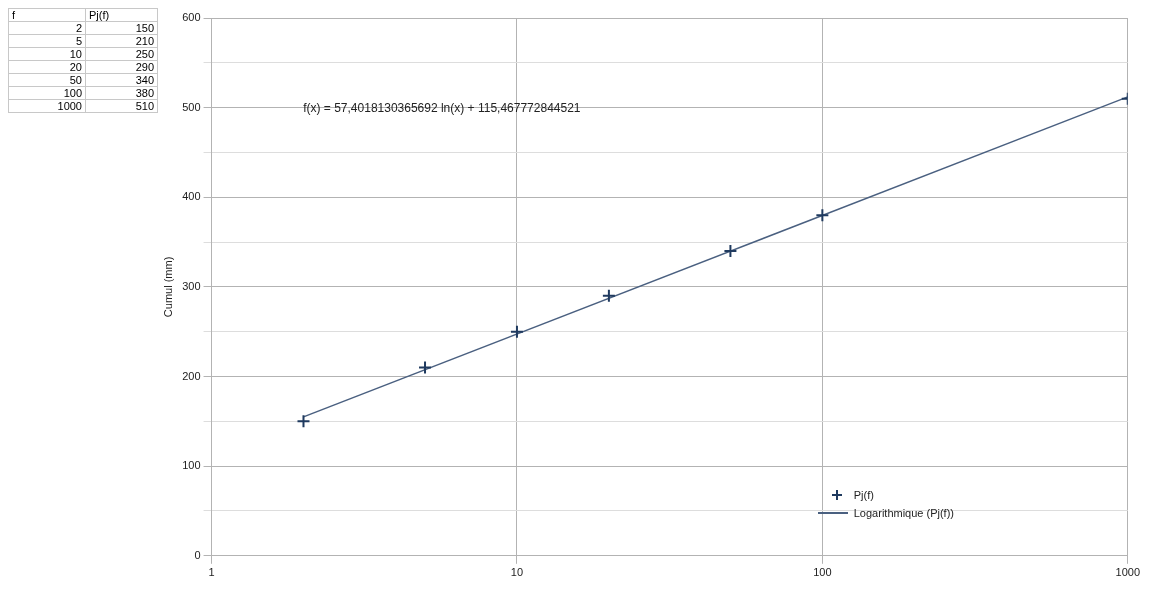 The width and height of the screenshot is (1155, 591). Describe the element at coordinates (822, 572) in the screenshot. I see `x-tick-label: 100` at that location.